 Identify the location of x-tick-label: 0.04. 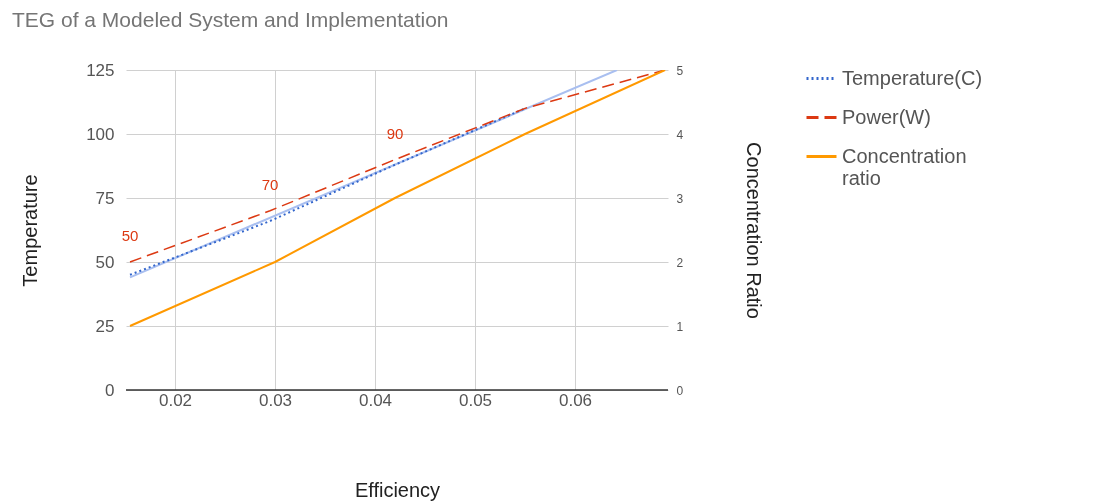
(375, 400).